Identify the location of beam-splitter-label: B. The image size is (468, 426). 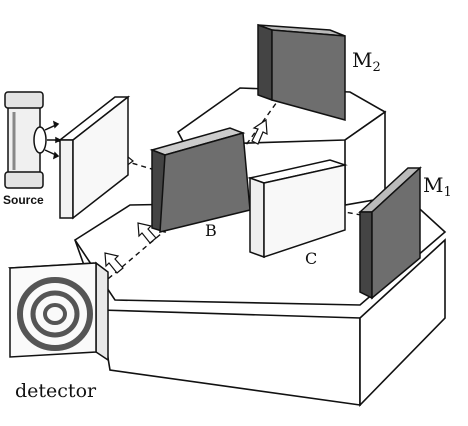
(211, 230).